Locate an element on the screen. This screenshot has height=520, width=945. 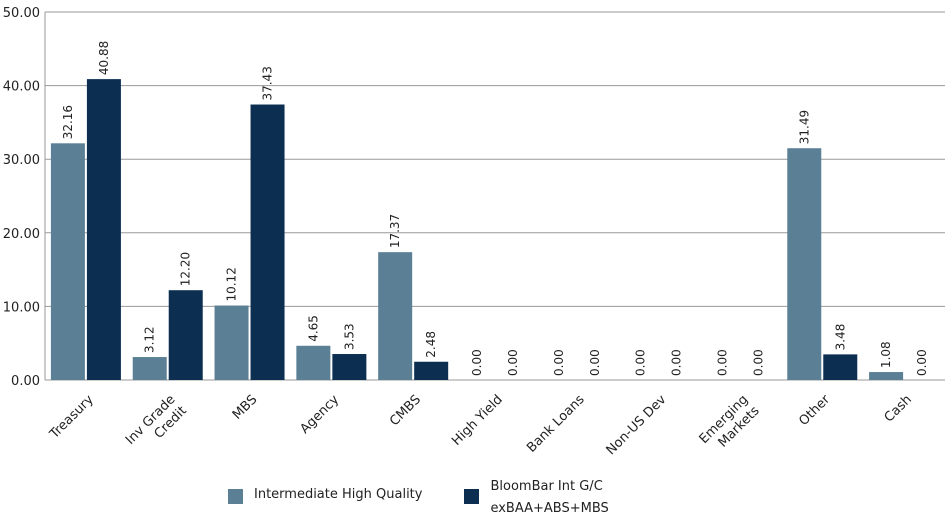
x-tick-label-line: Cash is located at coordinates (898, 408).